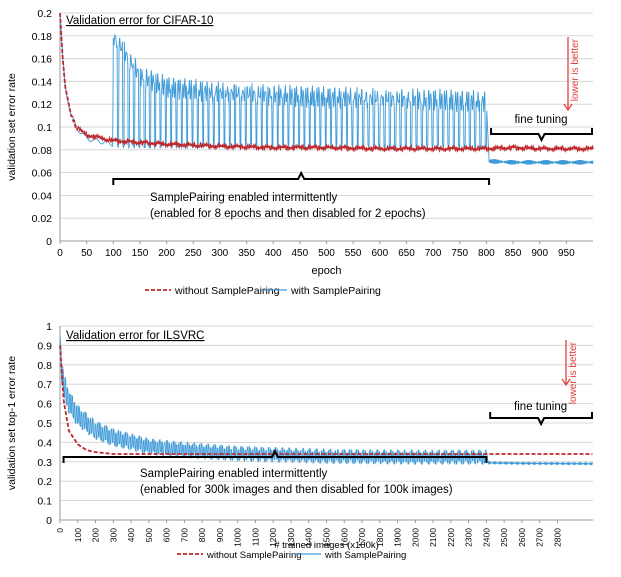 The height and width of the screenshot is (577, 621). Describe the element at coordinates (87, 253) in the screenshot. I see `x-tick-label: 50` at that location.